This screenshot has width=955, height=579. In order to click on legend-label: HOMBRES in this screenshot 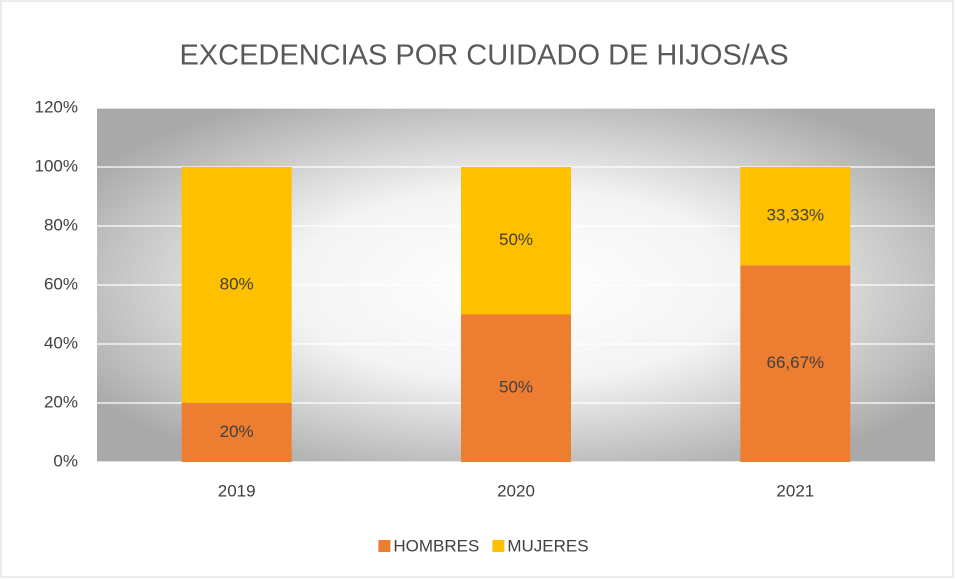, I will do `click(436, 545)`.